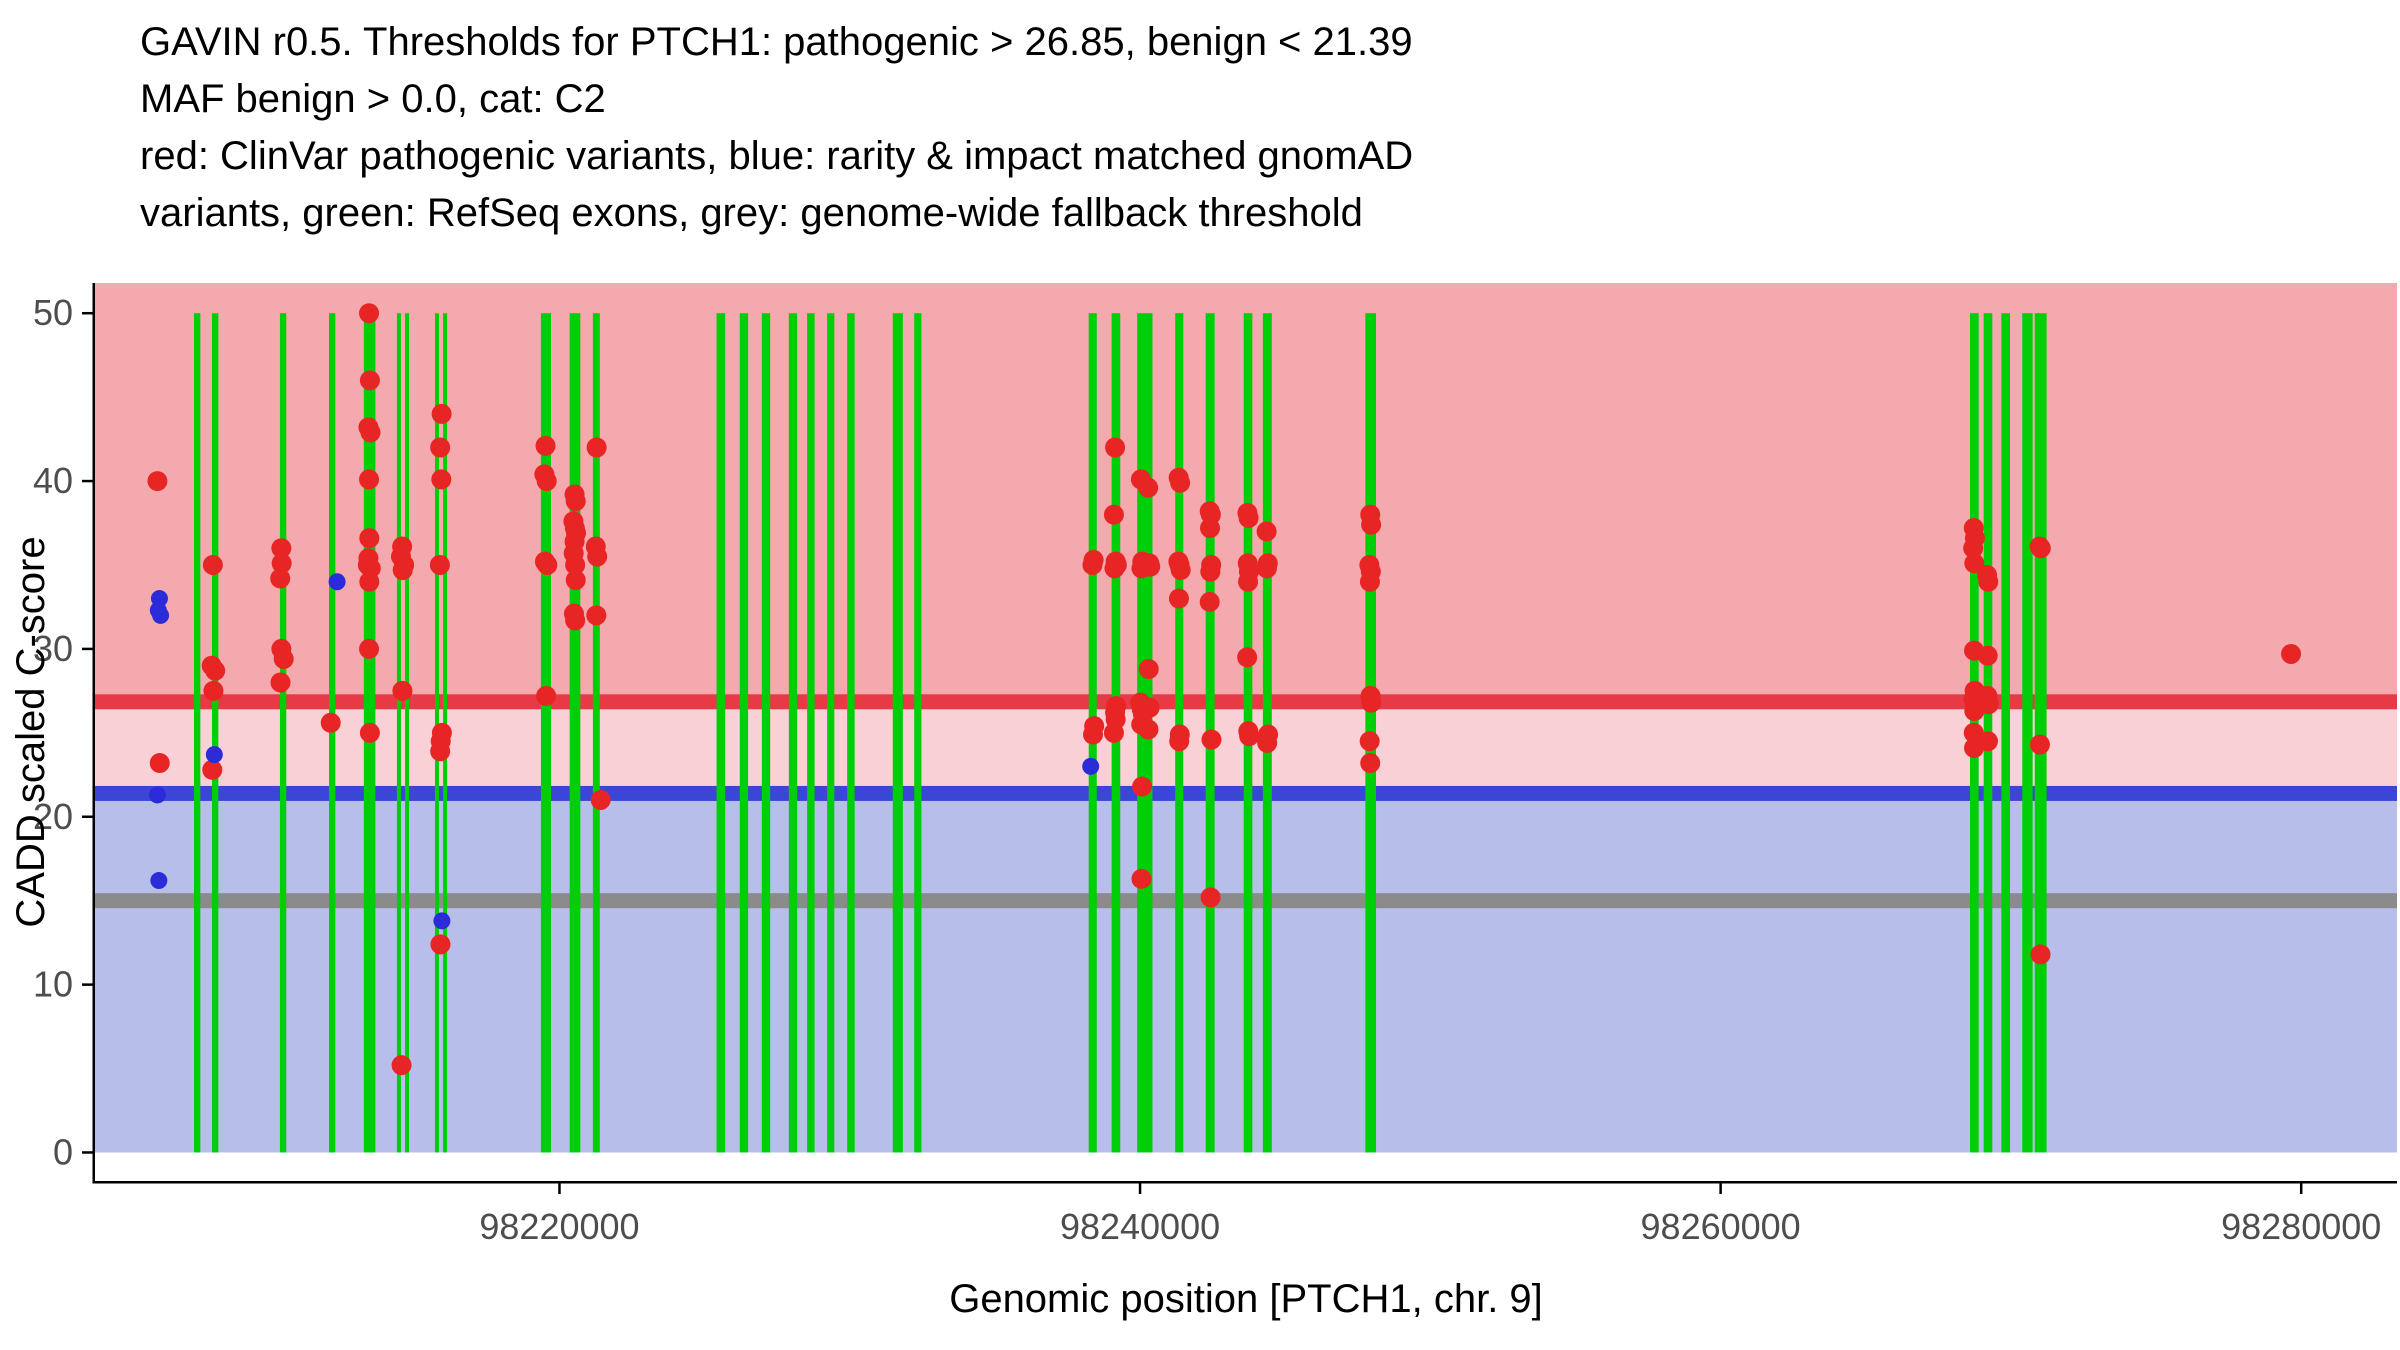 The height and width of the screenshot is (1350, 2400). What do you see at coordinates (31, 731) in the screenshot?
I see `y-axis-title: CADD scaled C-score` at bounding box center [31, 731].